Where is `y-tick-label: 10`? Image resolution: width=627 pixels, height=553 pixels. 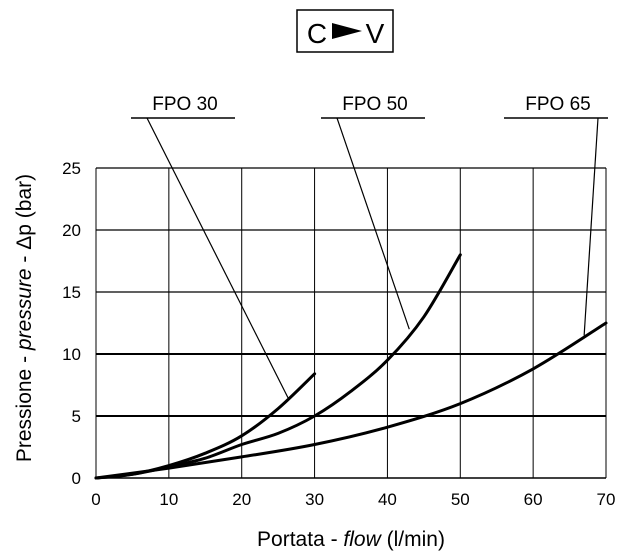 y-tick-label: 10 is located at coordinates (71, 354).